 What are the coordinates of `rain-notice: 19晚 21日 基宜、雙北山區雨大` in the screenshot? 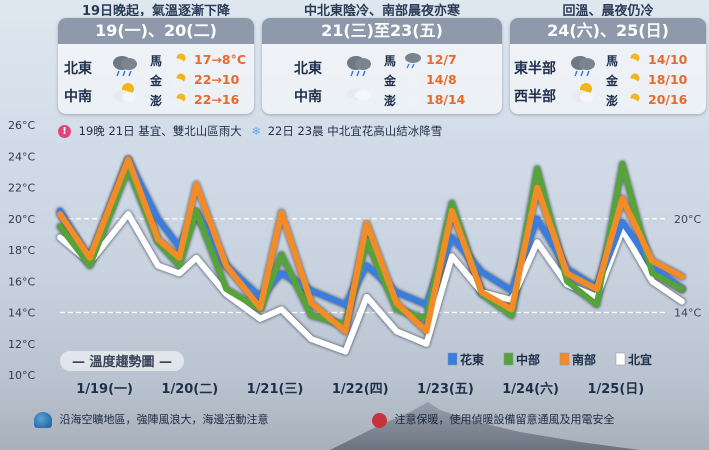 It's located at (160, 131).